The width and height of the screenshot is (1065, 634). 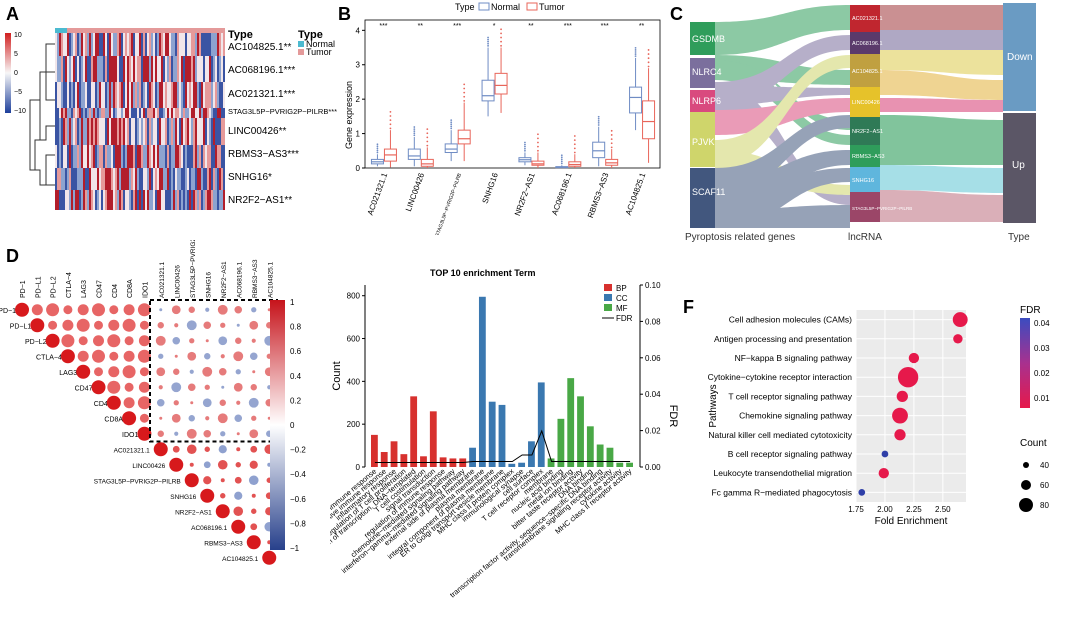 I want to click on e-legend-label: MF, so click(x=622, y=308).